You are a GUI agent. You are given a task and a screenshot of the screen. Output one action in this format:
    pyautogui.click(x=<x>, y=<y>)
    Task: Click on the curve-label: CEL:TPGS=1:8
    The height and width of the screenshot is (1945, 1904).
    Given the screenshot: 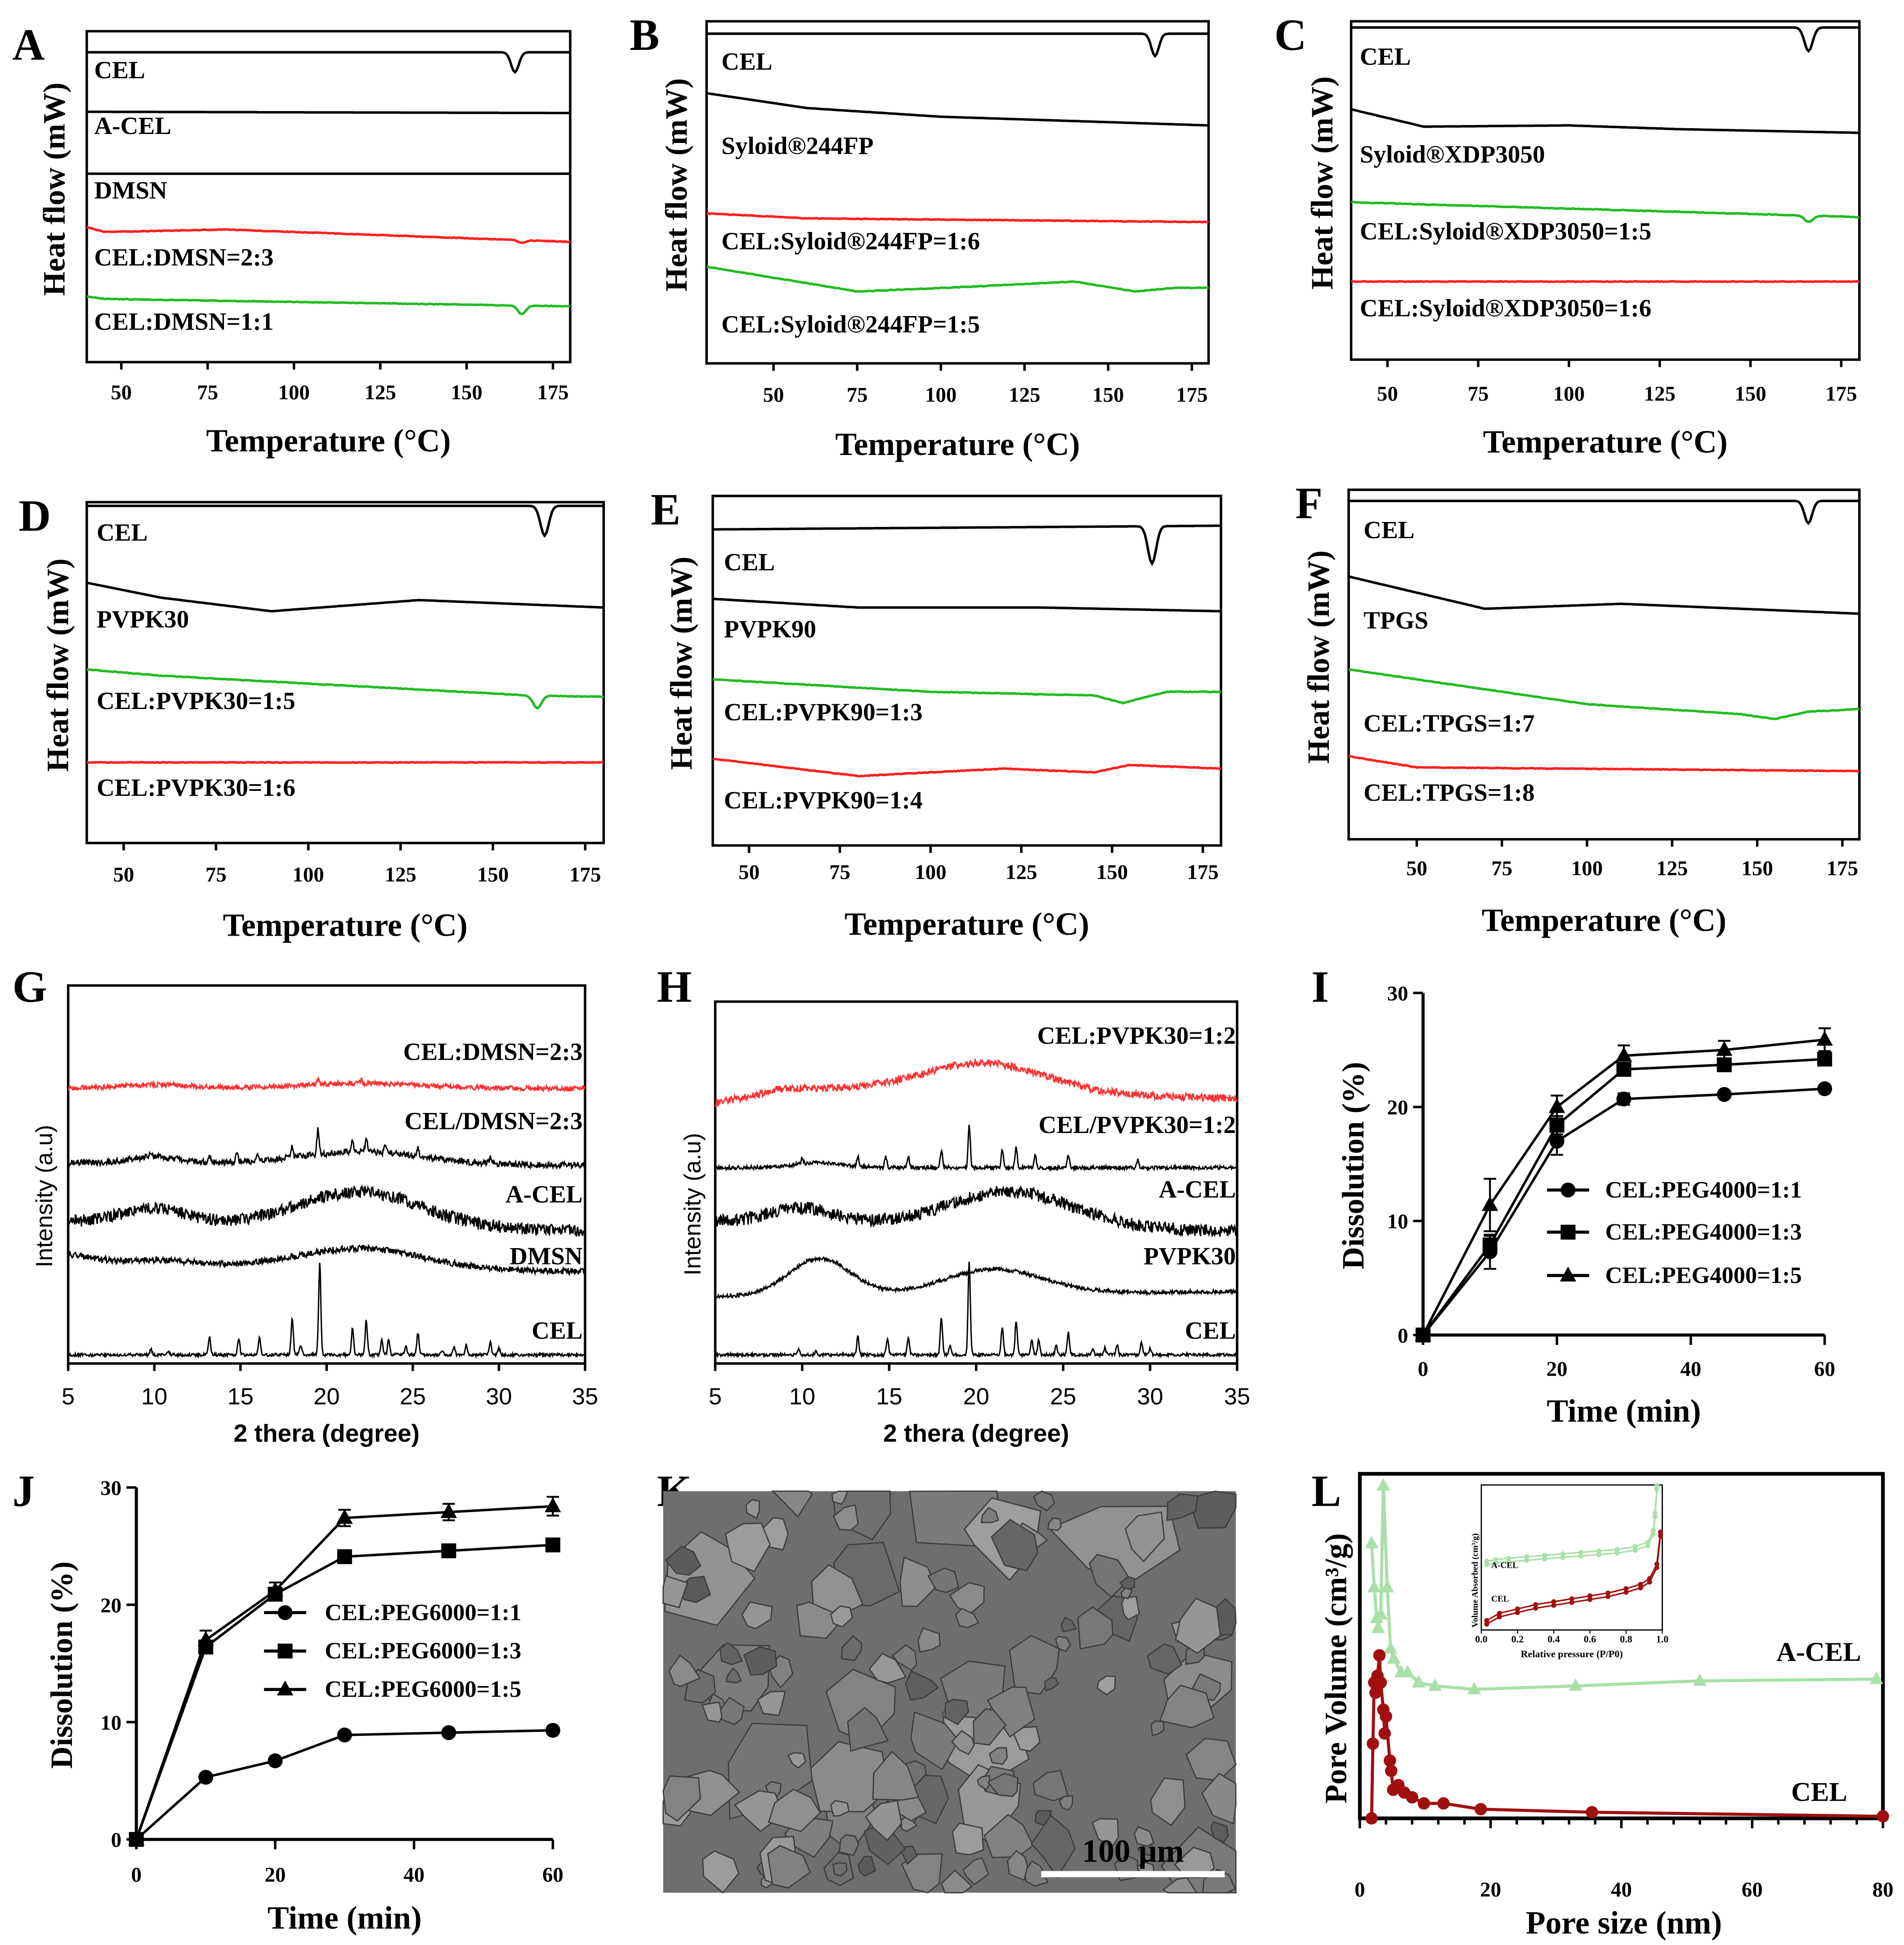 What is the action you would take?
    pyautogui.click(x=1449, y=792)
    